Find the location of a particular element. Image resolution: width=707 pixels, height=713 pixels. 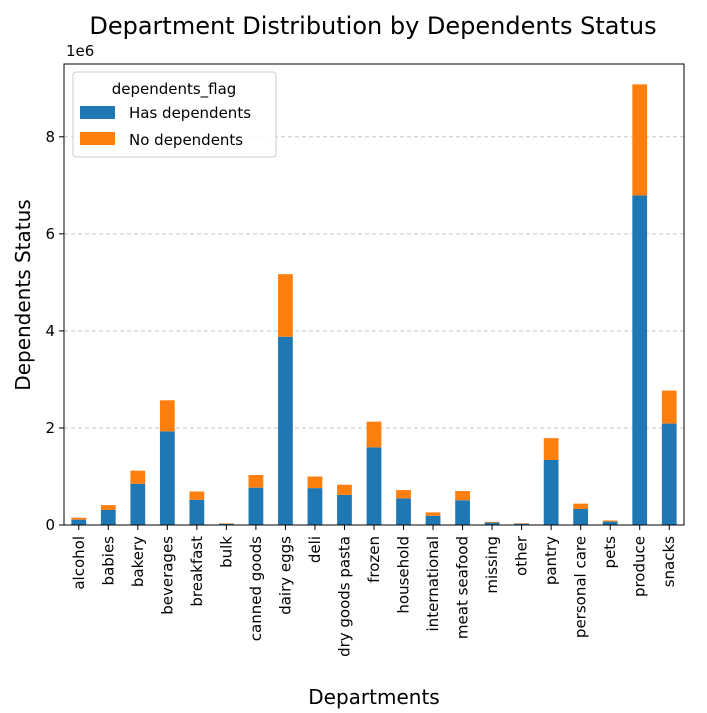

bar-other-has-dependents is located at coordinates (521, 524).